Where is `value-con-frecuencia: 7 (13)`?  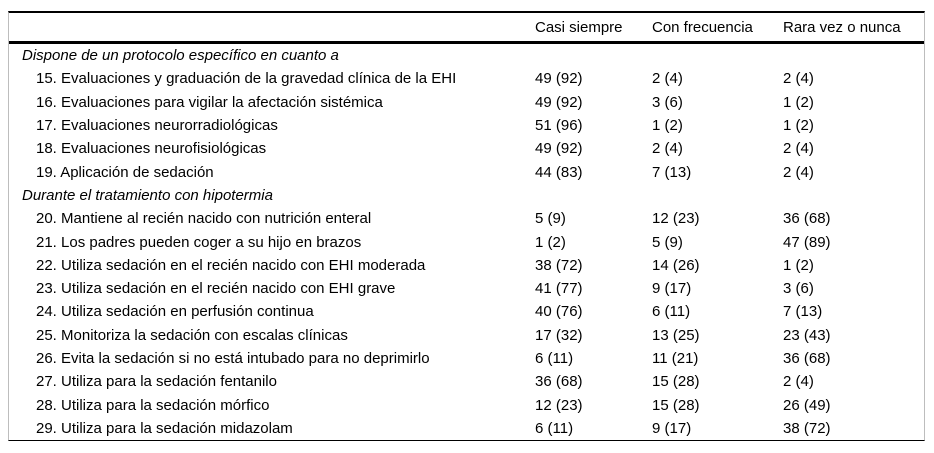
value-con-frecuencia: 7 (13) is located at coordinates (672, 172).